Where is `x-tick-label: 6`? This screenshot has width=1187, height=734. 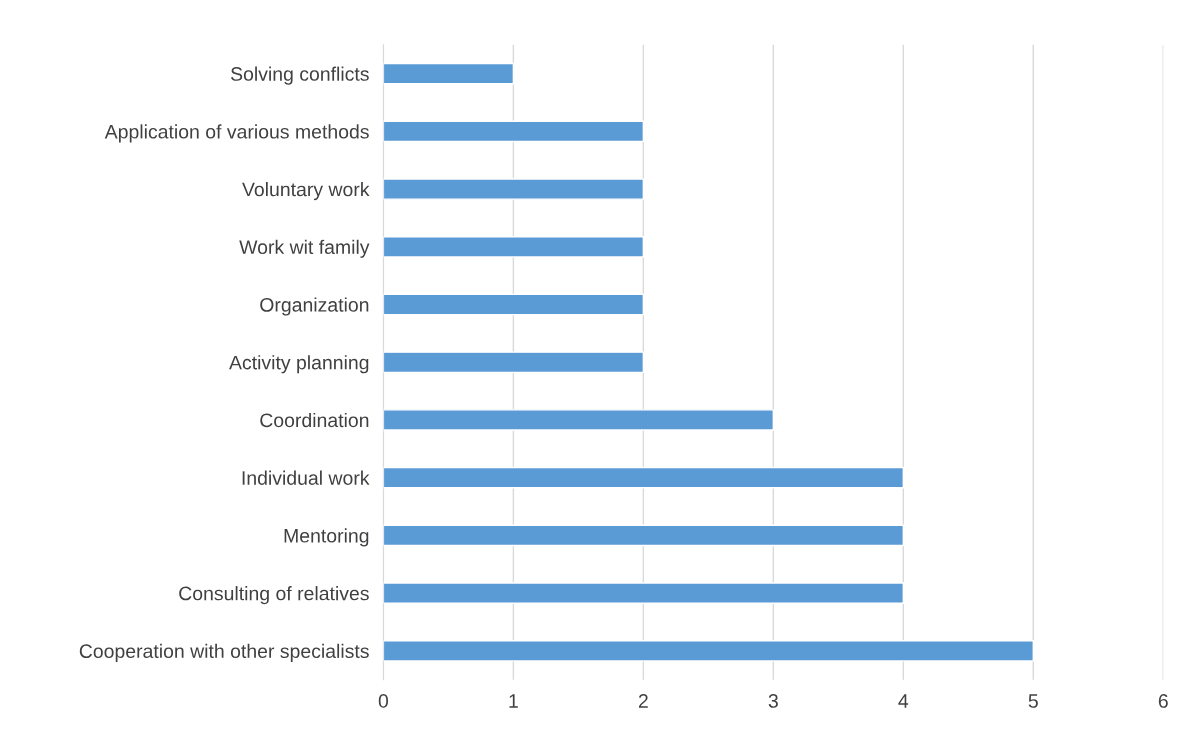
x-tick-label: 6 is located at coordinates (1163, 701).